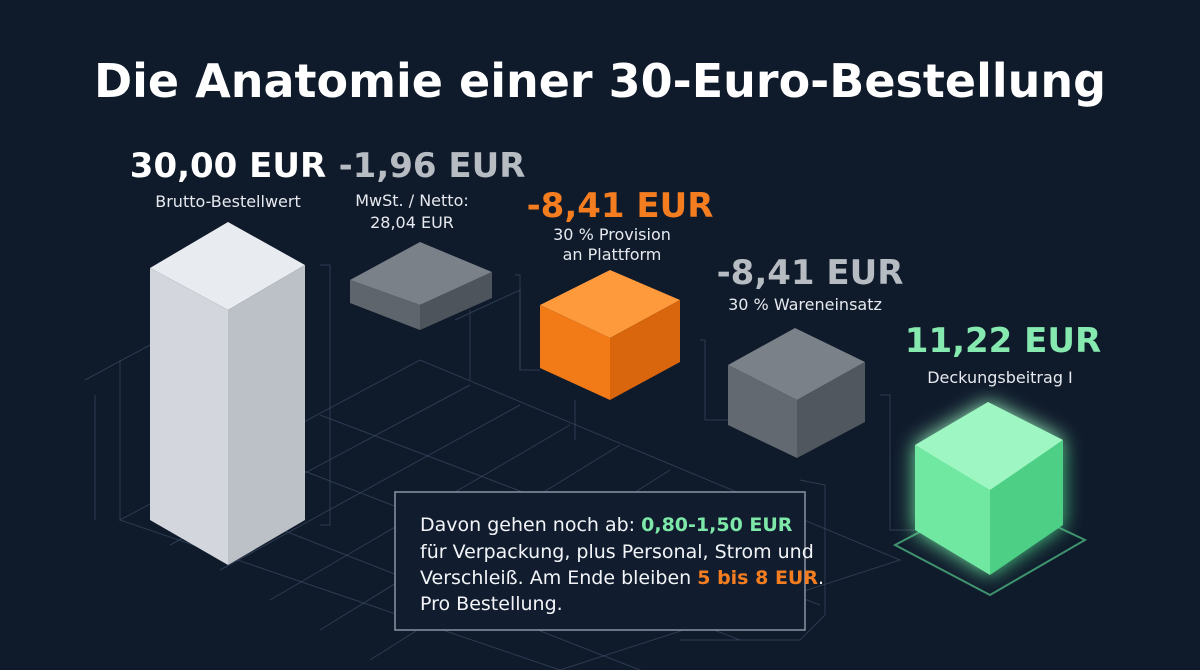 Image resolution: width=1200 pixels, height=670 pixels. What do you see at coordinates (491, 604) in the screenshot?
I see `note-line: Pro Bestellung.` at bounding box center [491, 604].